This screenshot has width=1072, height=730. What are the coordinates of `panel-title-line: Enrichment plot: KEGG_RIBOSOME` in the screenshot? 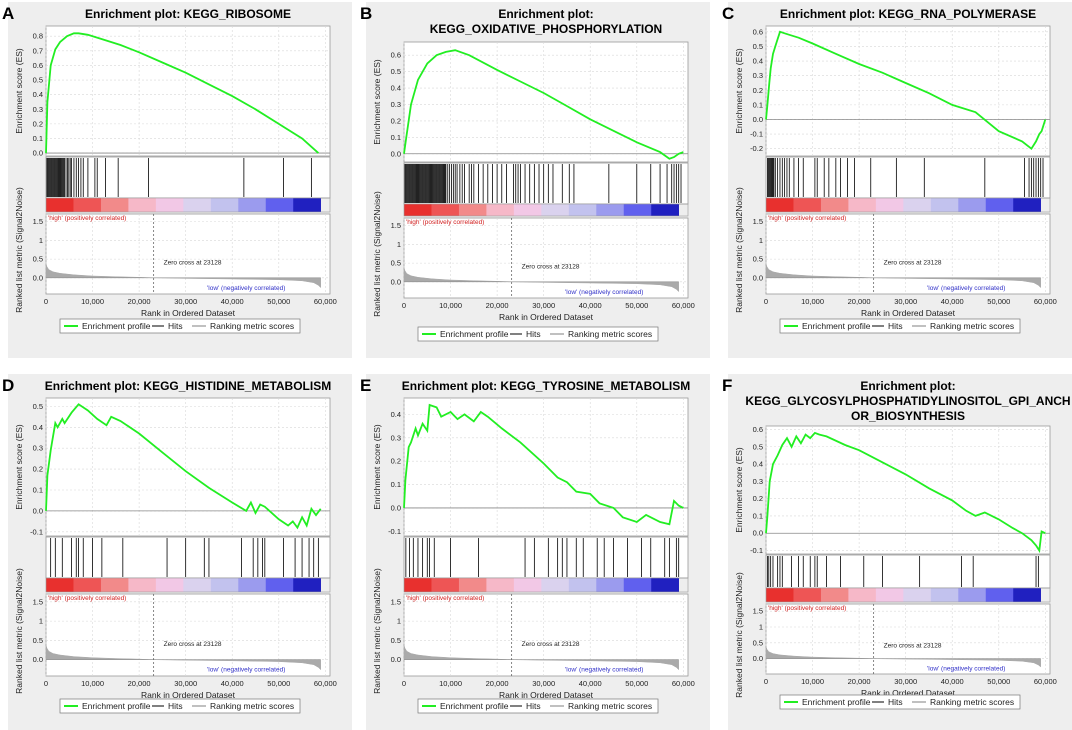 It's located at (188, 14).